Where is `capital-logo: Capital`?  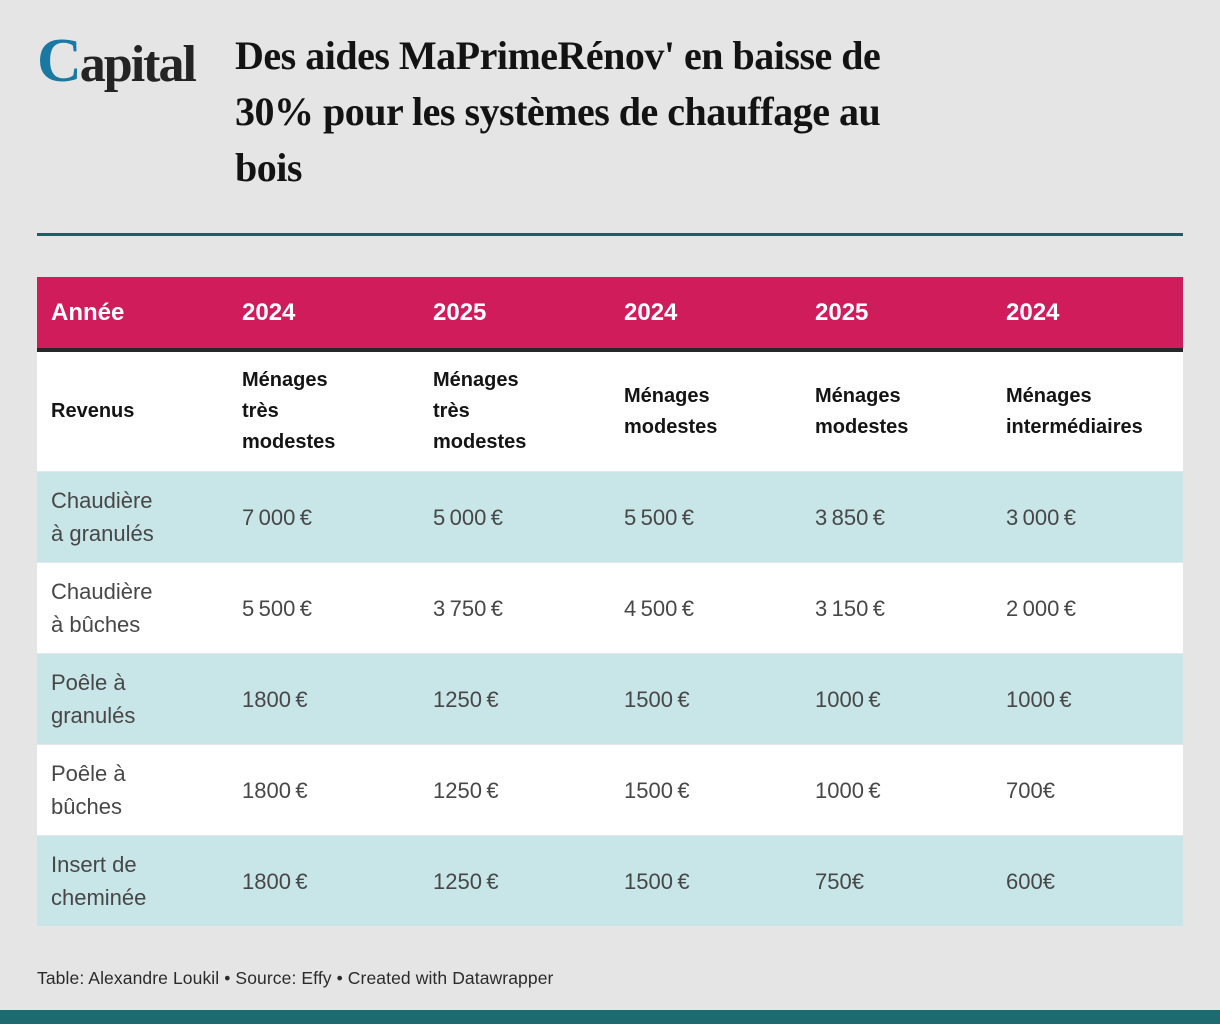 capital-logo: Capital is located at coordinates (117, 61).